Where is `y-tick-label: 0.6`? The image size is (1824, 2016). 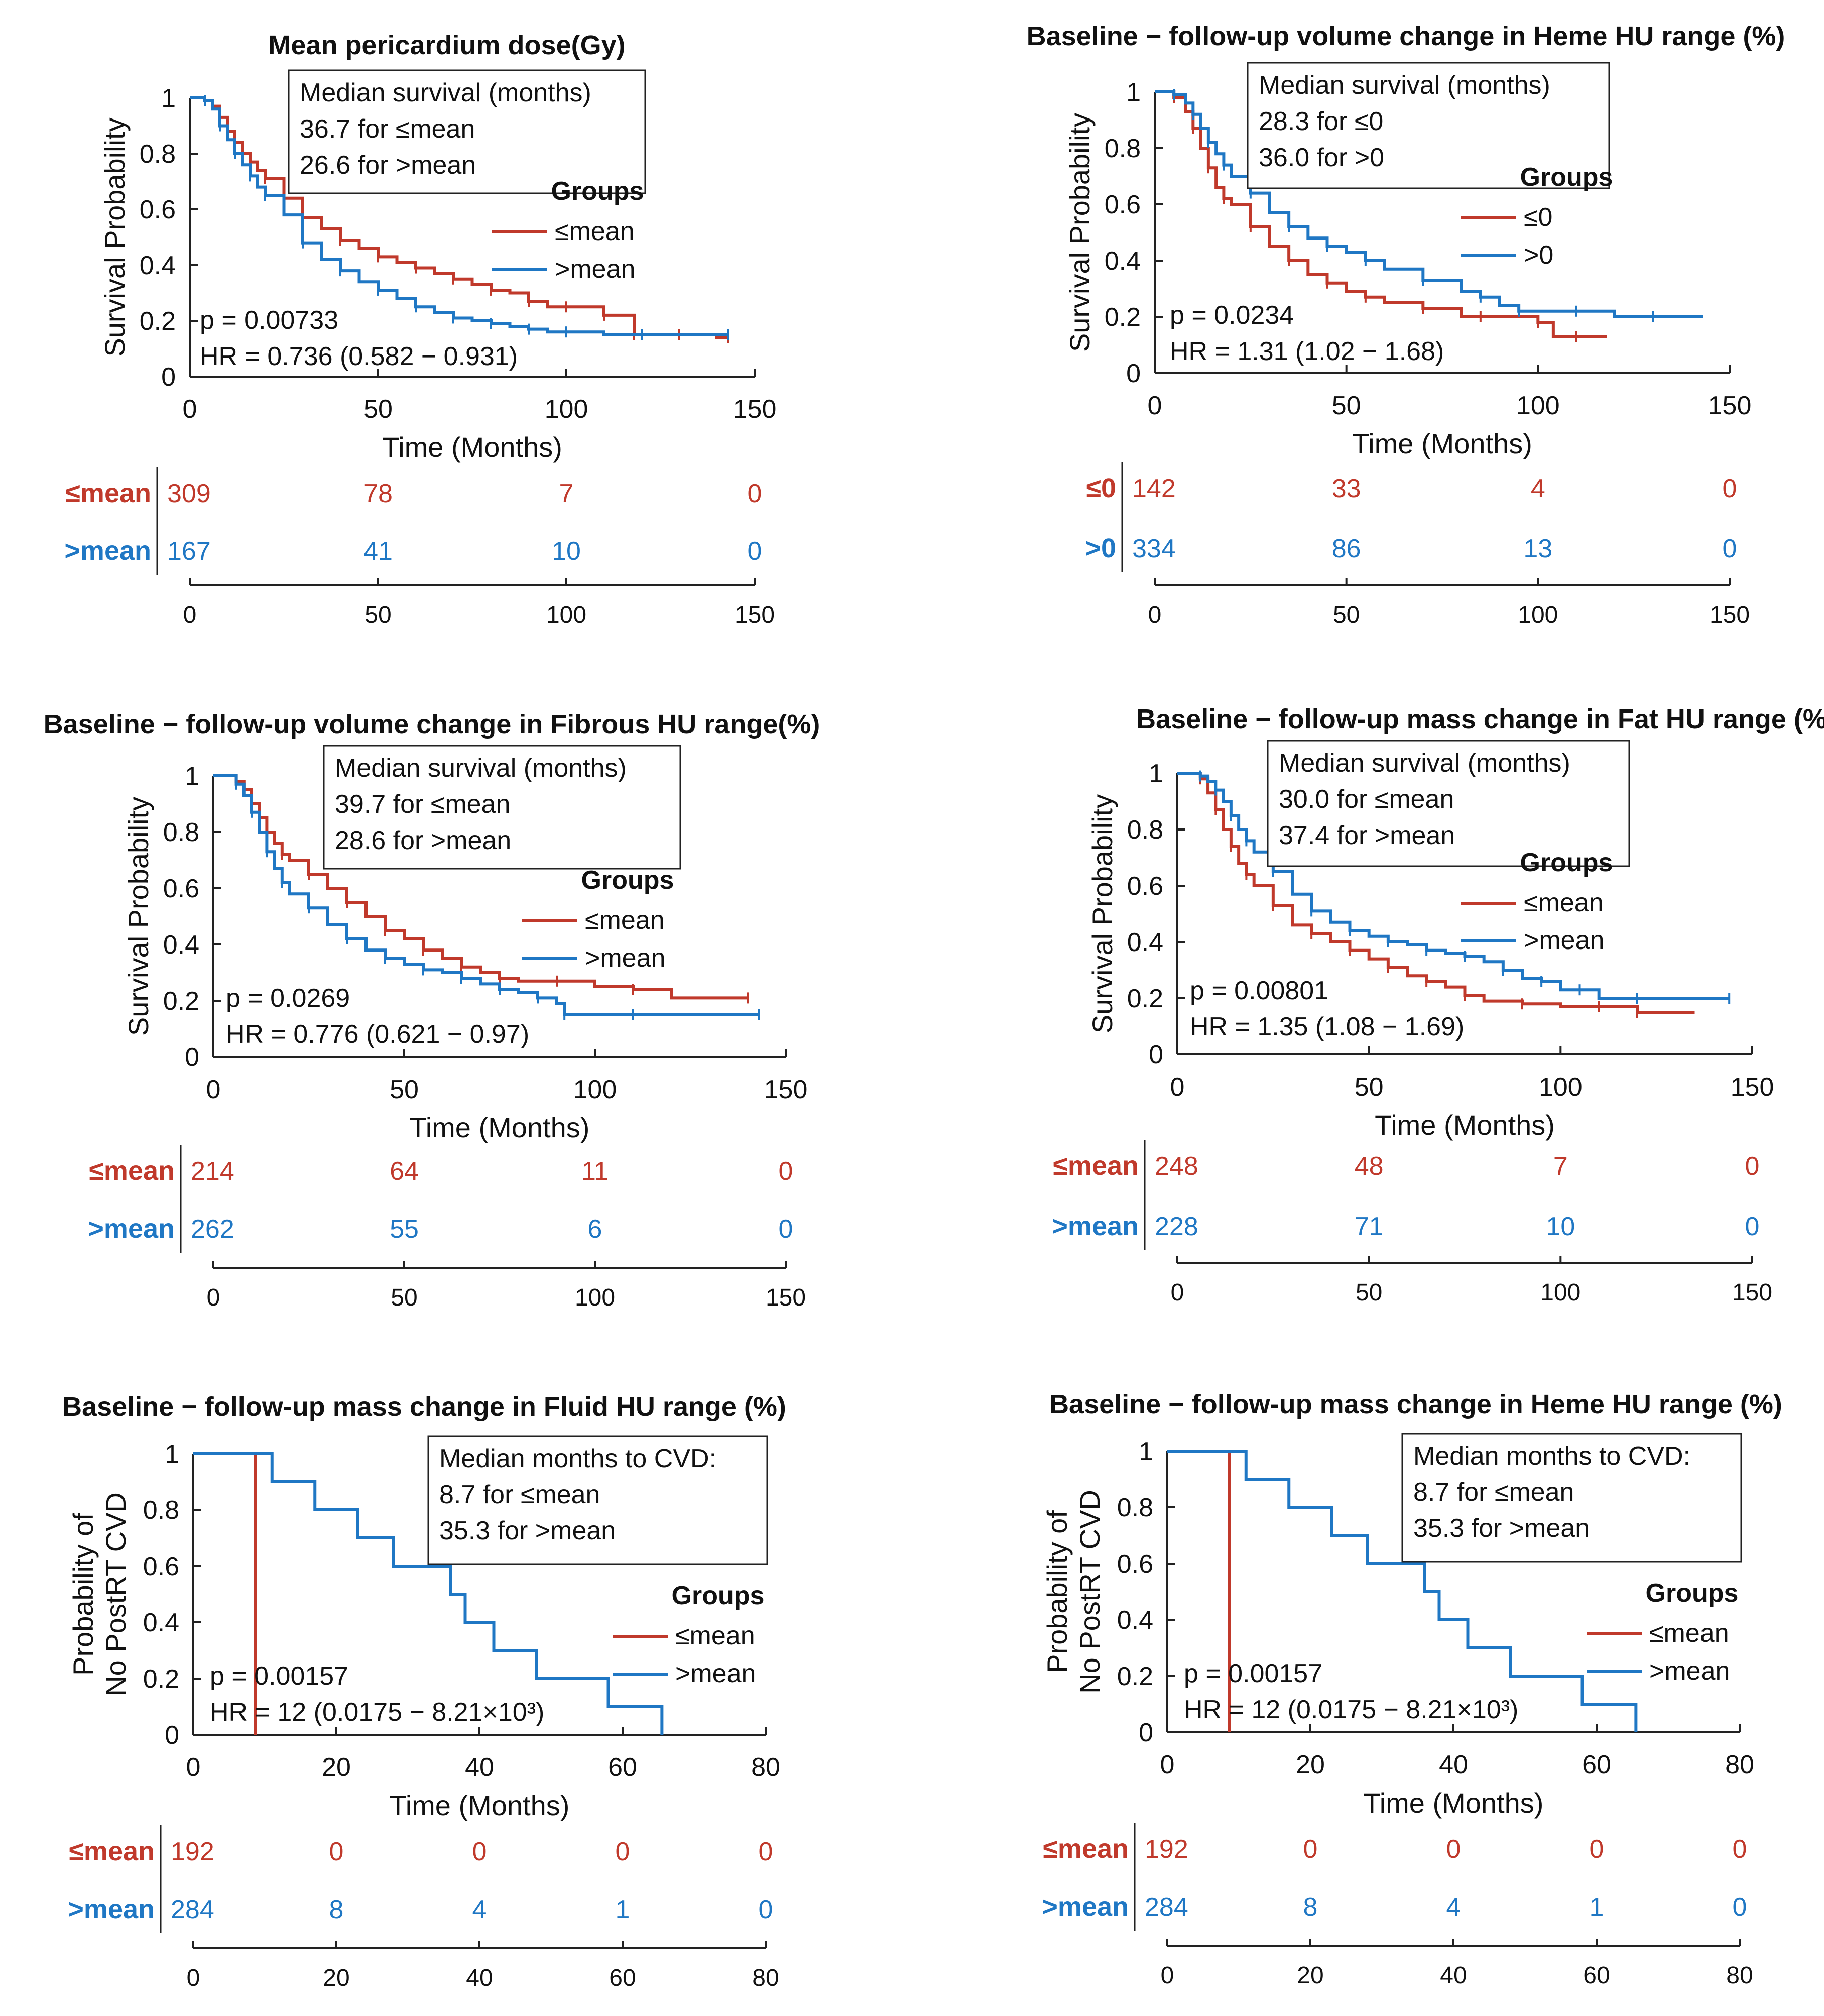 y-tick-label: 0.6 is located at coordinates (181, 888).